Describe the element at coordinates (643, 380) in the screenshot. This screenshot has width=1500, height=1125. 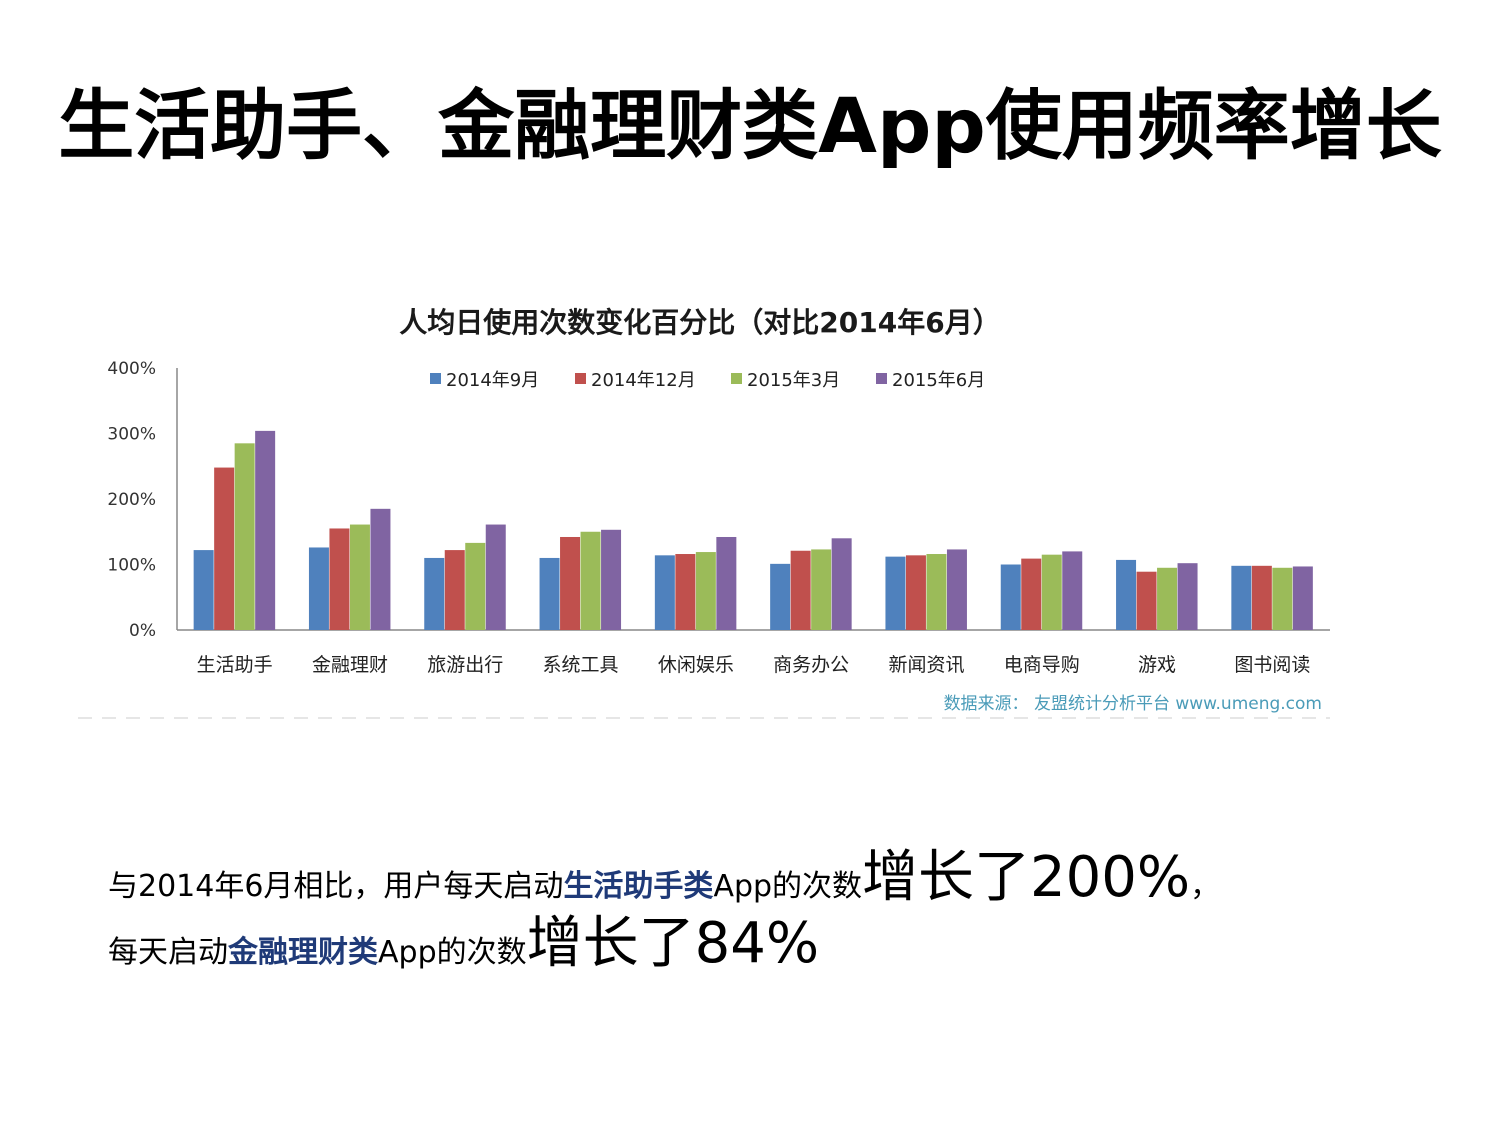
I see `legend-label: 2014年12月` at that location.